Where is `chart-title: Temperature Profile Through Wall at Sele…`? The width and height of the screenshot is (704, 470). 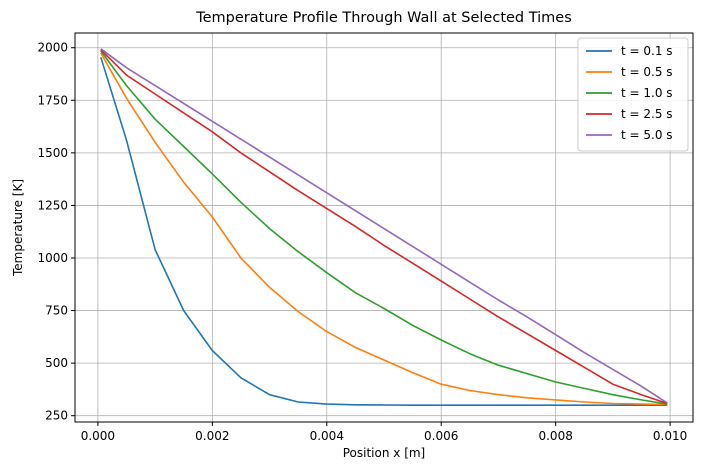 chart-title: Temperature Profile Through Wall at Sele… is located at coordinates (383, 18).